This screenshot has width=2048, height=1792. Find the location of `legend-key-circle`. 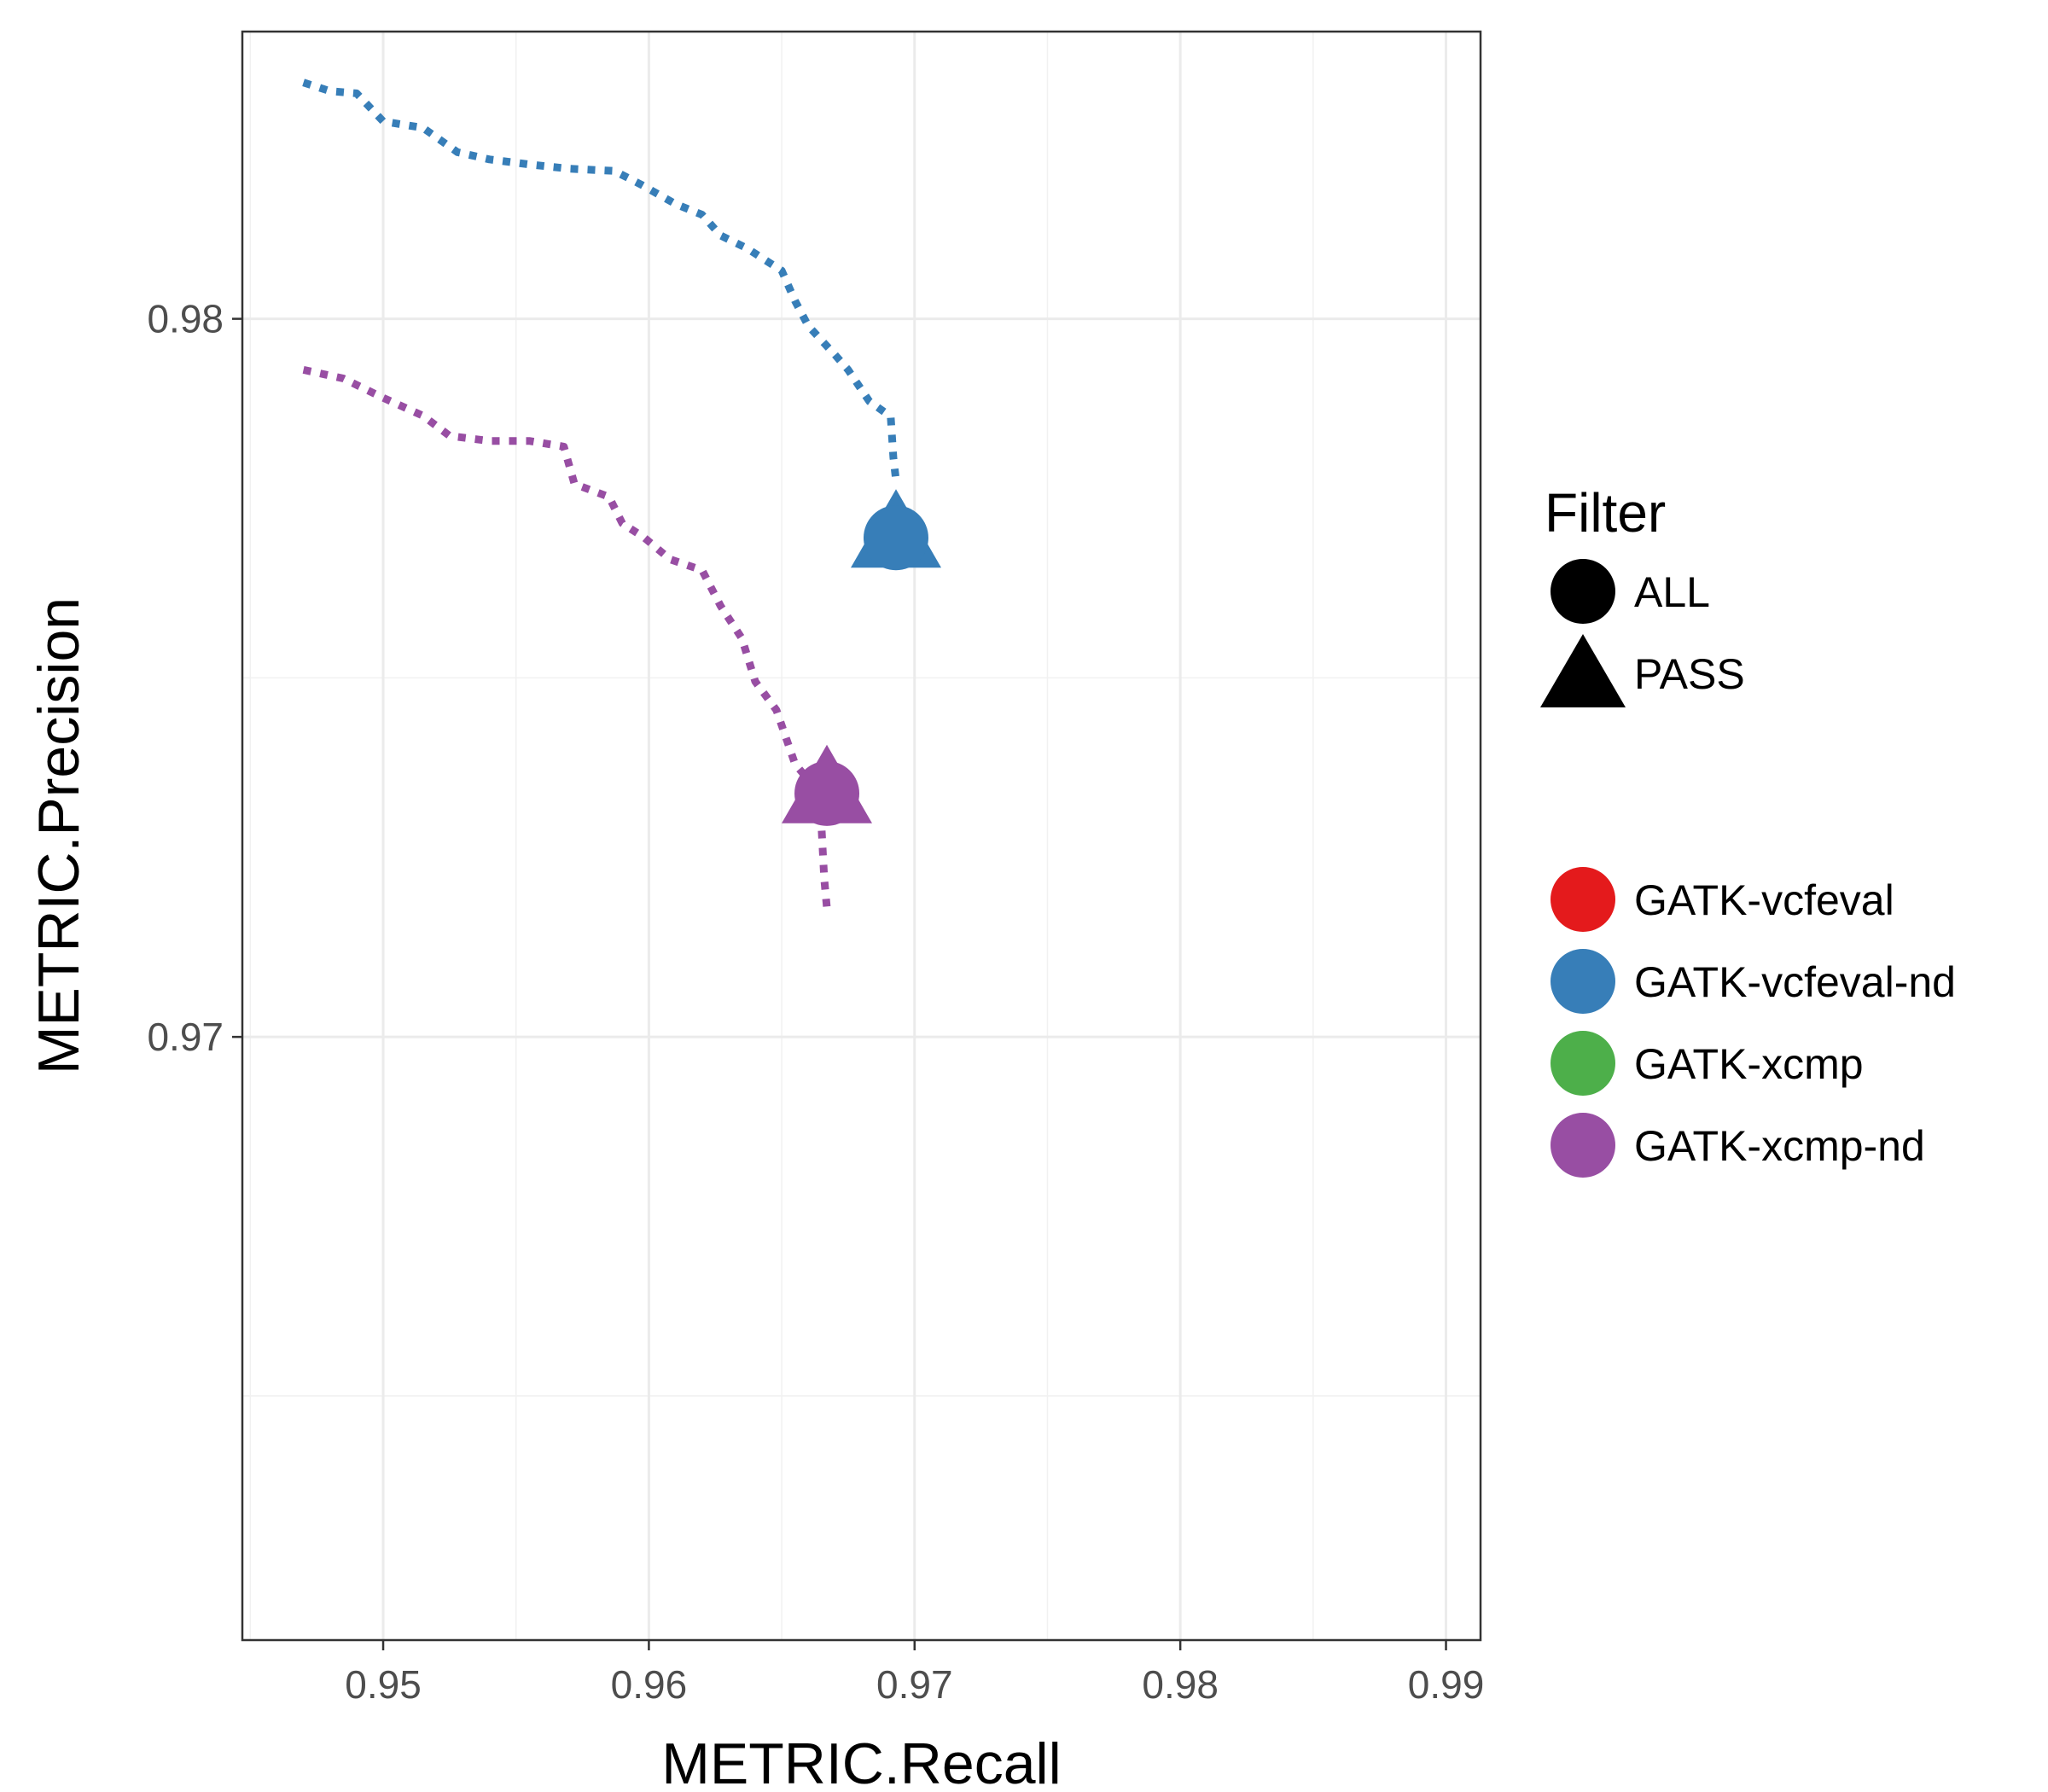

legend-key-circle is located at coordinates (1583, 591).